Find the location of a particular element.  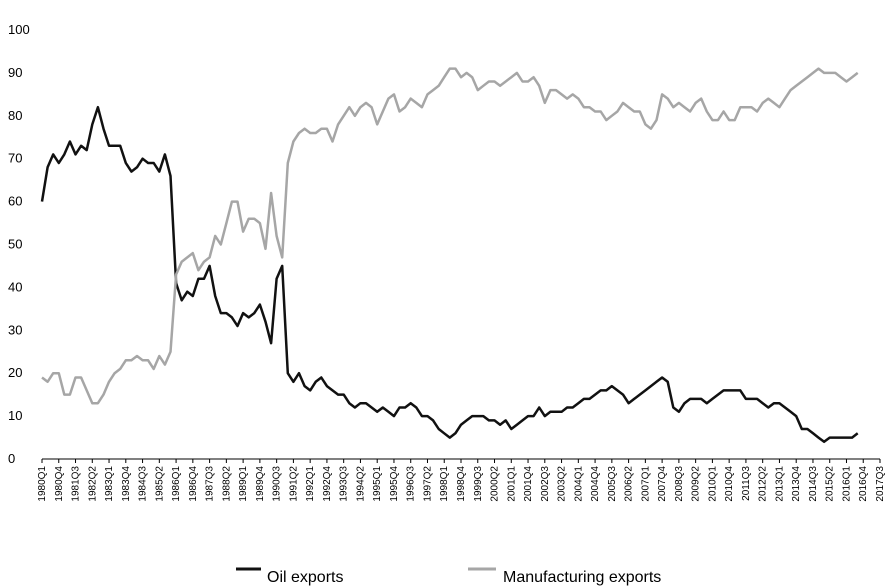

x-tick-label: 1990Q3 is located at coordinates (277, 484).